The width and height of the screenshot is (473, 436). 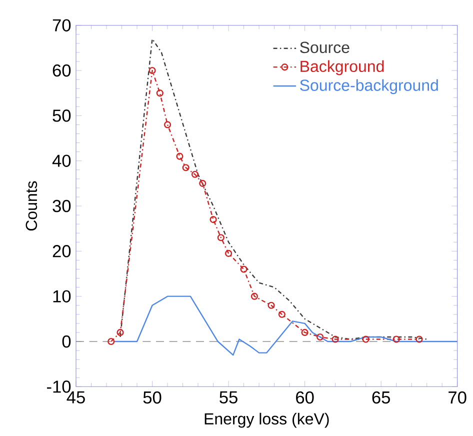 What do you see at coordinates (266, 420) in the screenshot?
I see `x-axis-title: Energy loss (keV)` at bounding box center [266, 420].